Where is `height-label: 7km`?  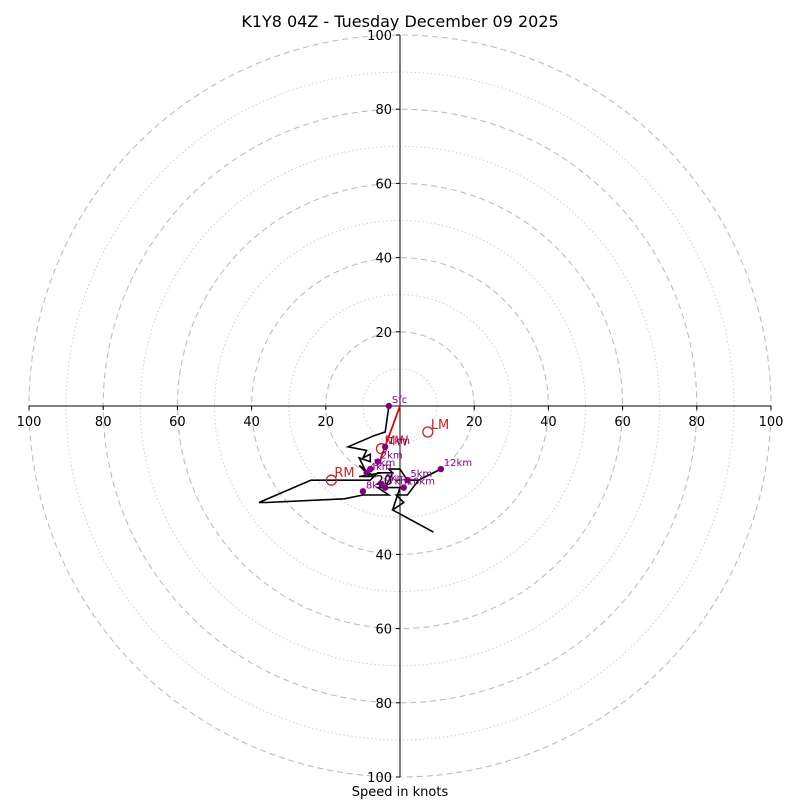 height-label: 7km is located at coordinates (399, 482).